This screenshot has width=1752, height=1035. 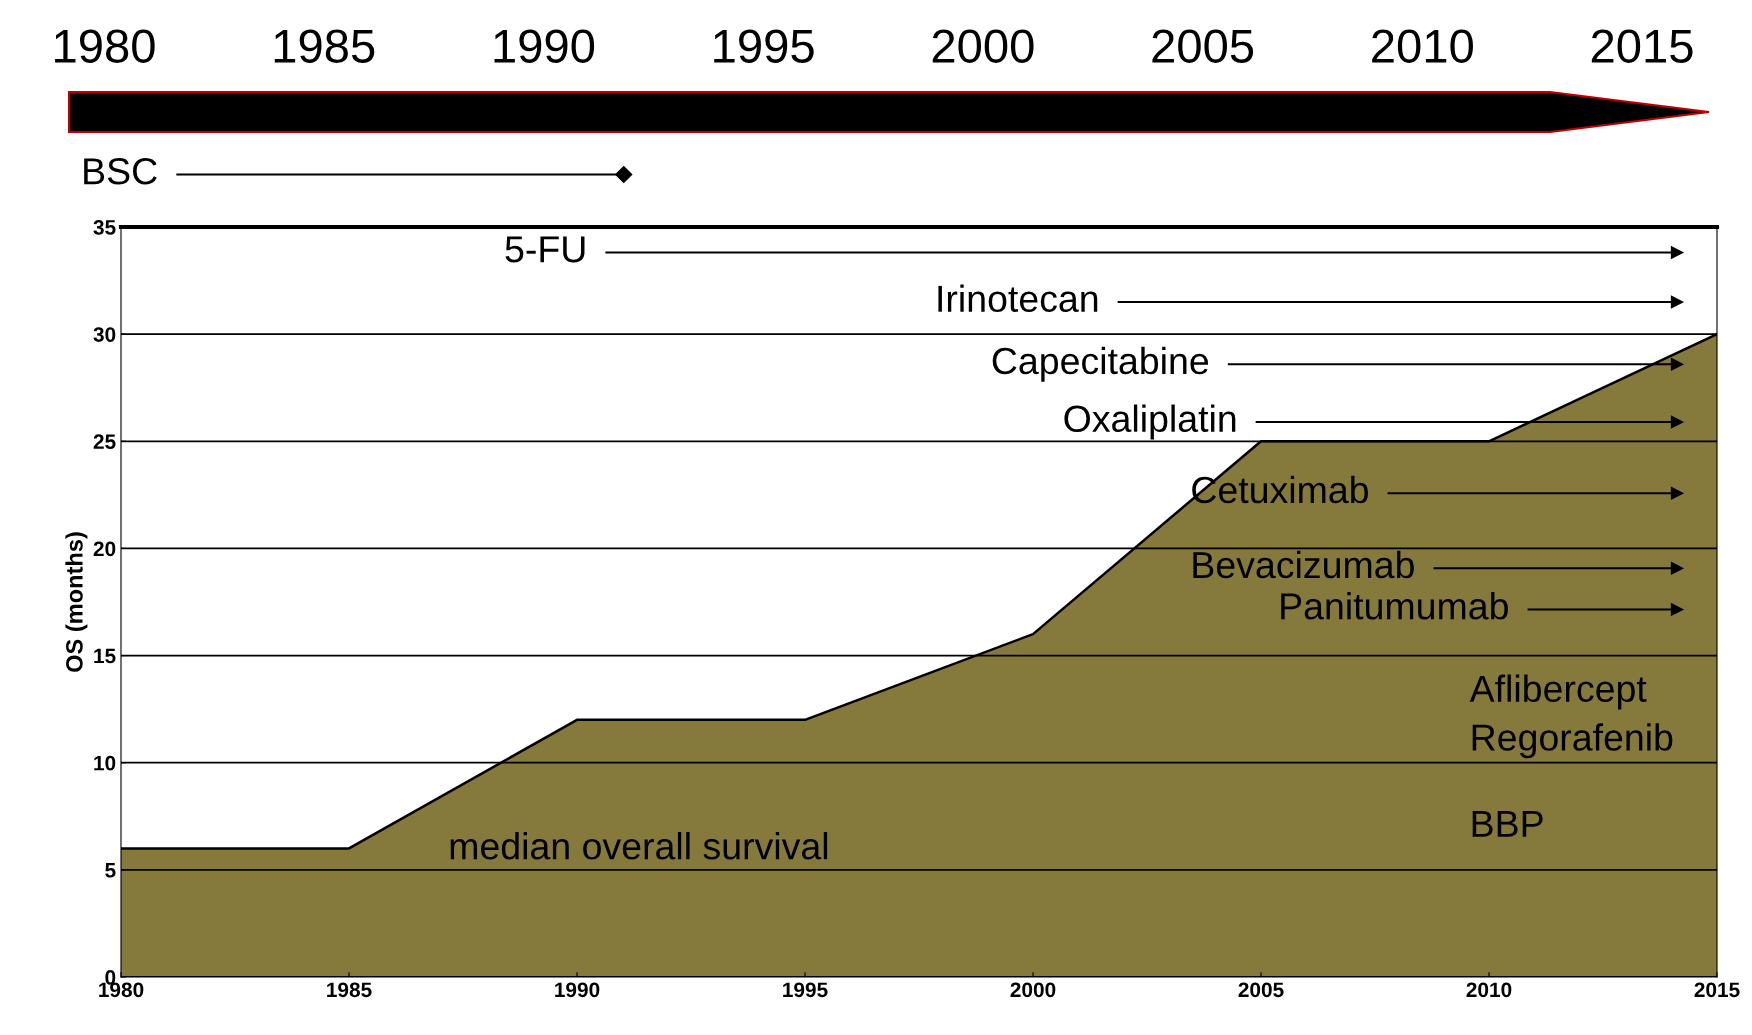 What do you see at coordinates (104, 442) in the screenshot?
I see `y-tick-label: 25` at bounding box center [104, 442].